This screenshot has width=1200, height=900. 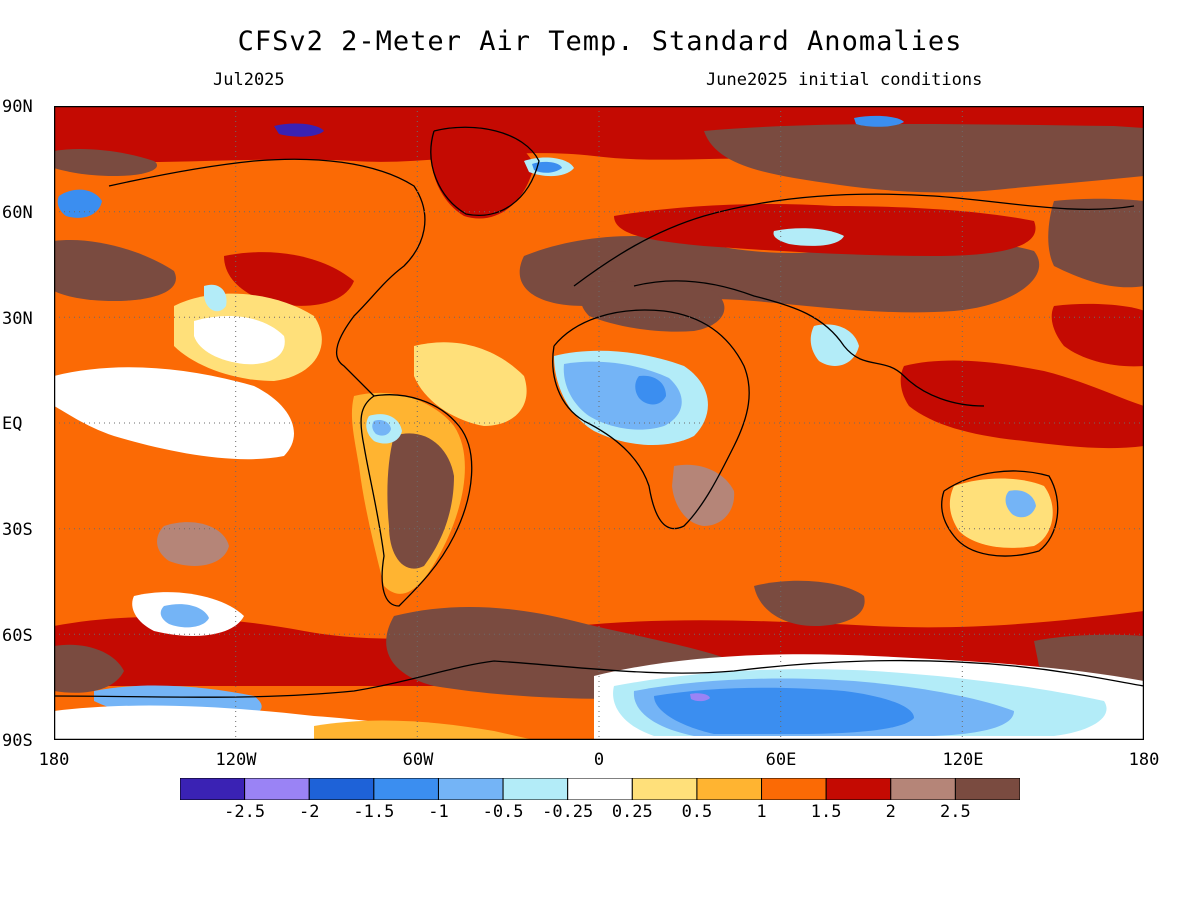 I want to click on south-pacific-brown, so click(x=89, y=668).